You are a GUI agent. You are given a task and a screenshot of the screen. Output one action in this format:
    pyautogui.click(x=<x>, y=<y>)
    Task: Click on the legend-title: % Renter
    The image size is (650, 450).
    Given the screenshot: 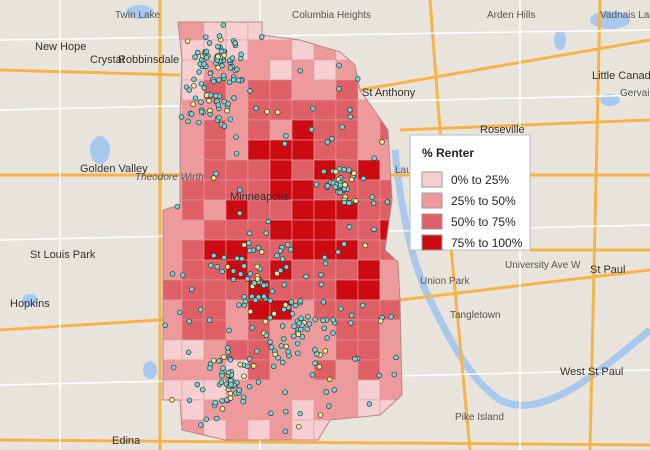 What is the action you would take?
    pyautogui.click(x=448, y=153)
    